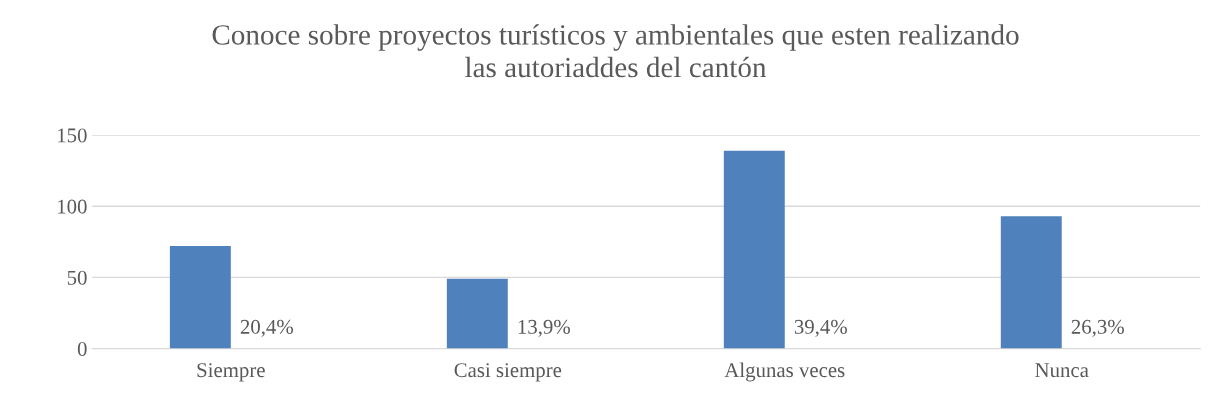 This screenshot has height=403, width=1231. I want to click on y-tick-label: 50, so click(77, 277).